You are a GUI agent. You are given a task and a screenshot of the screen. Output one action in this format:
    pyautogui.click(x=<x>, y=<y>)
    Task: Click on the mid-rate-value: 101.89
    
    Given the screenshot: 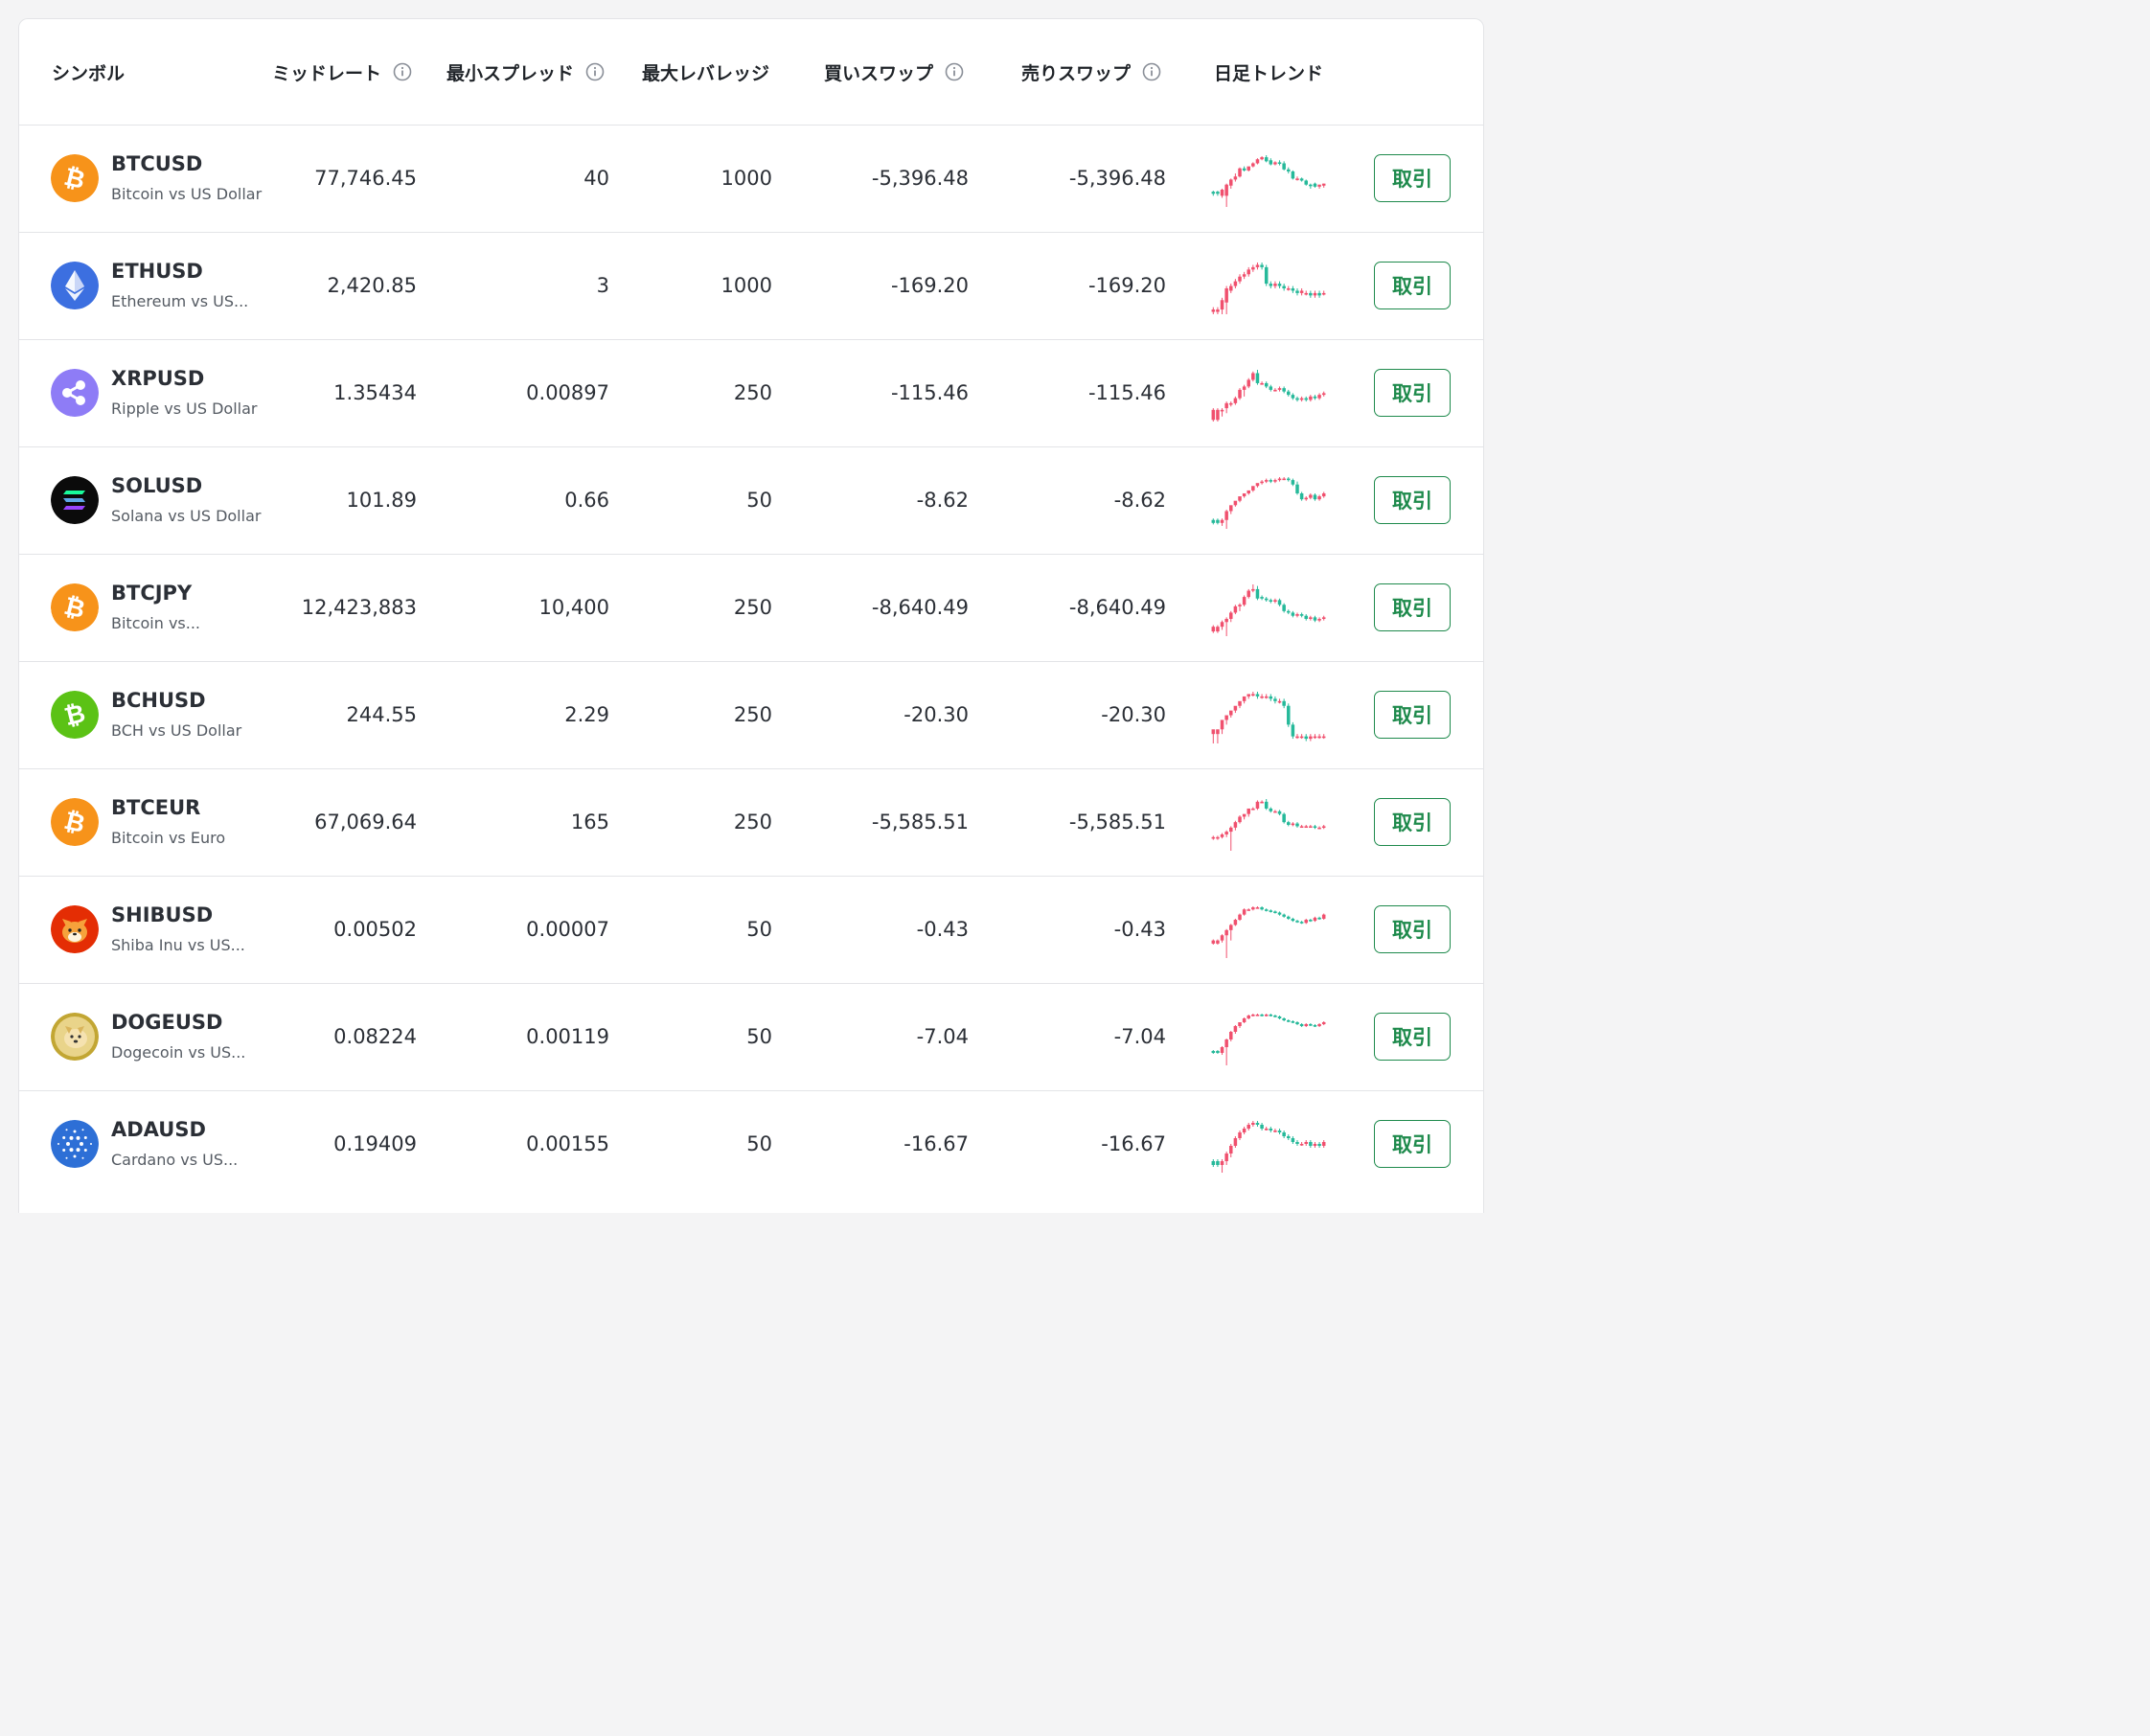 What is the action you would take?
    pyautogui.click(x=381, y=501)
    